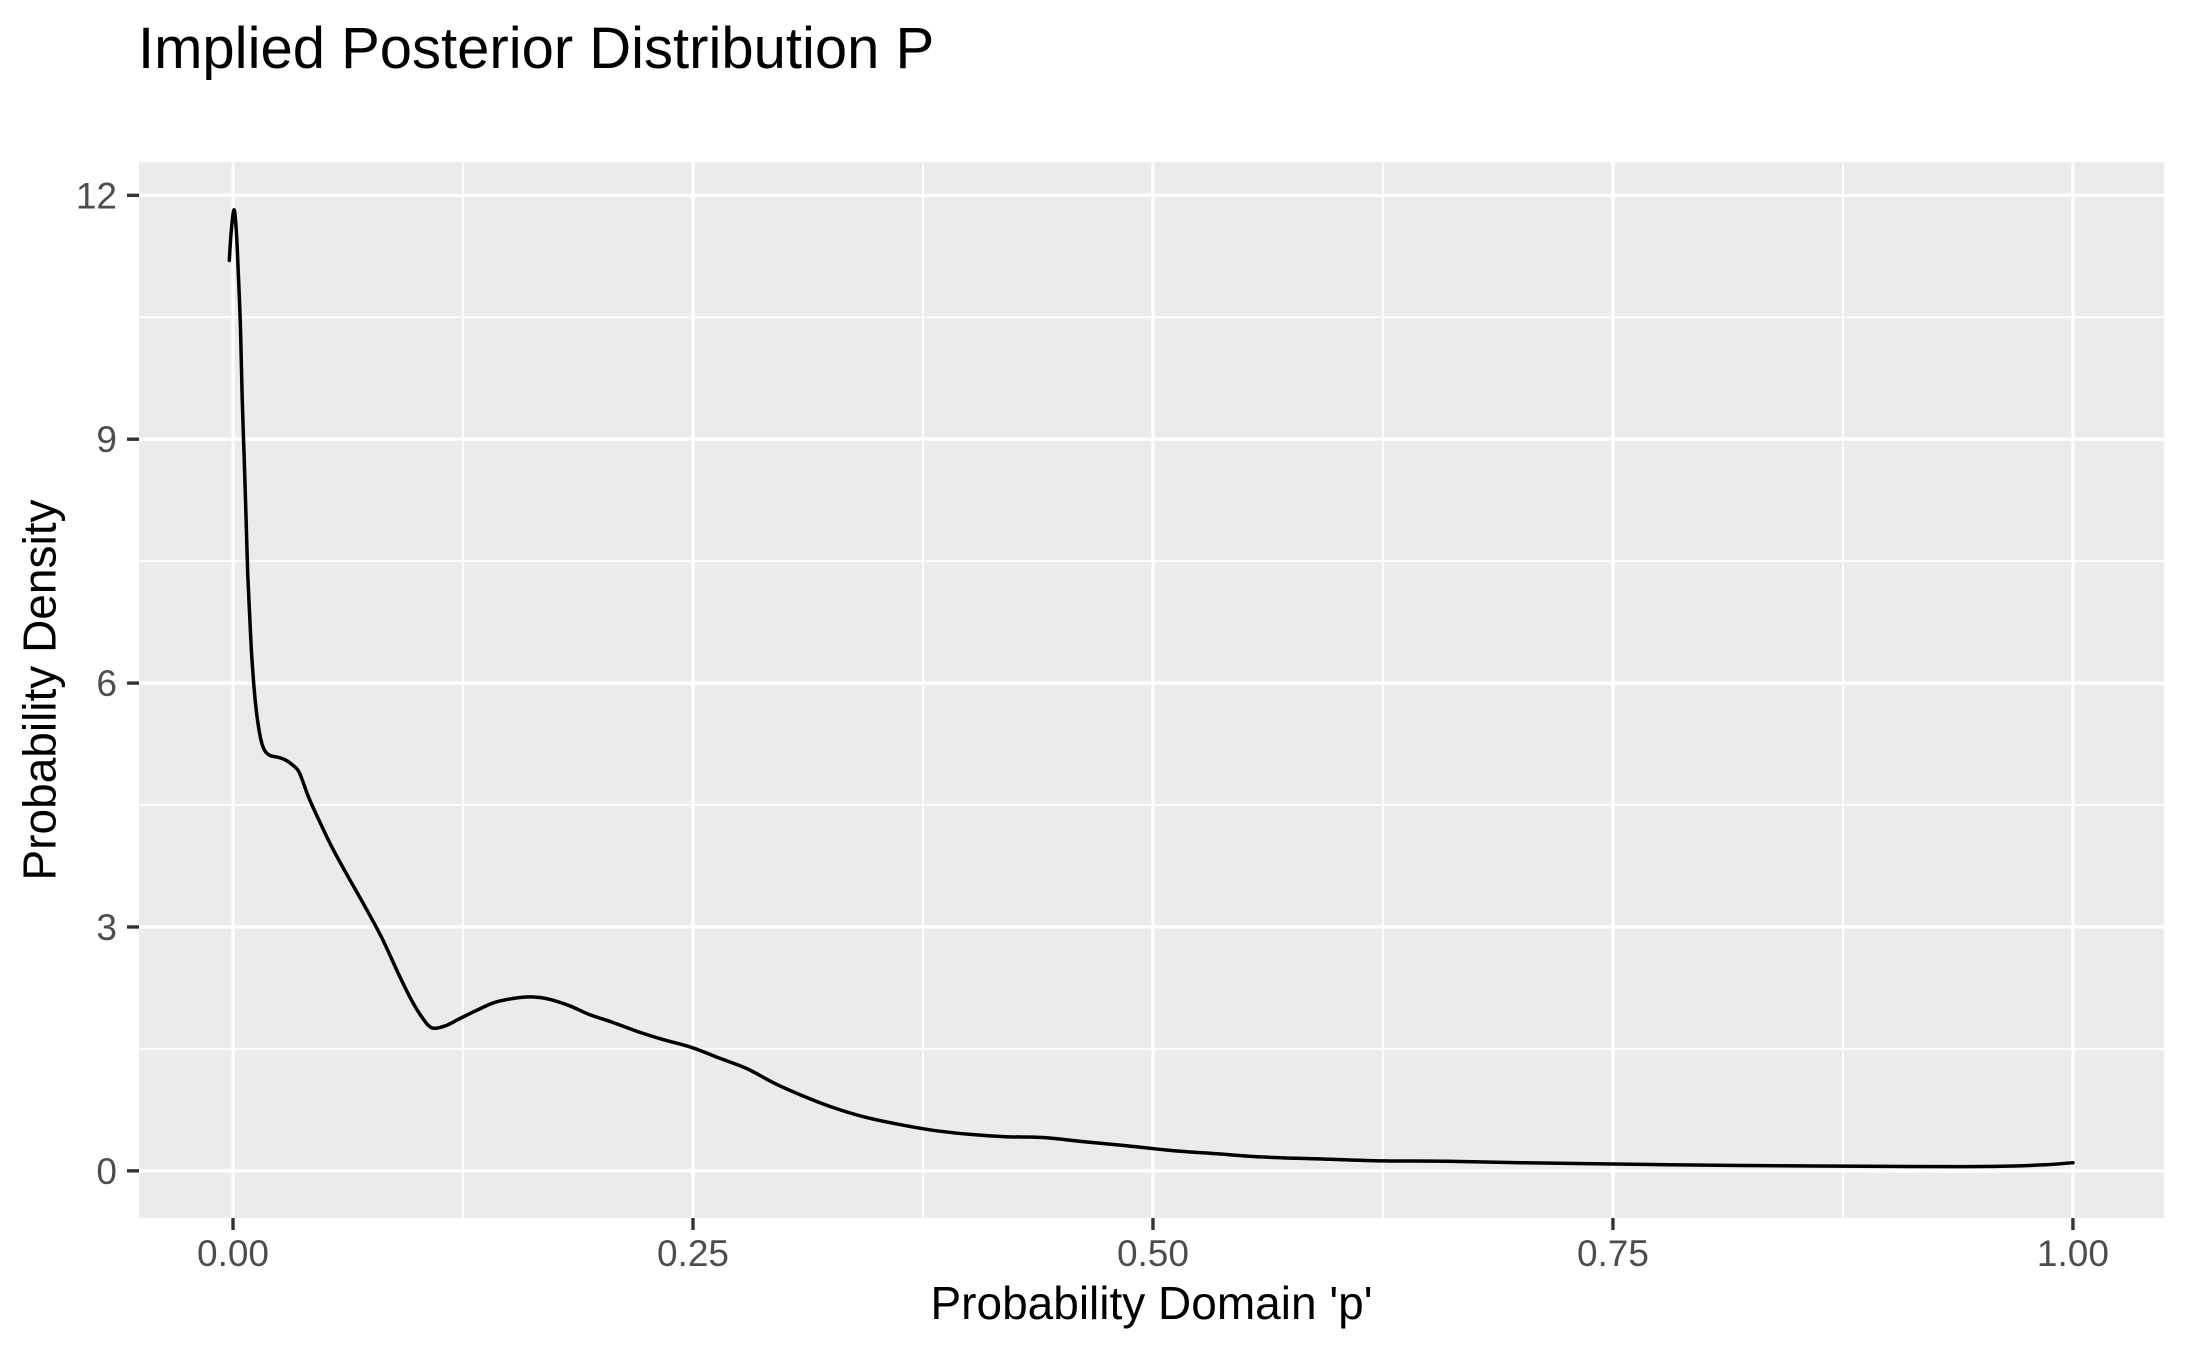  Describe the element at coordinates (2073, 1253) in the screenshot. I see `x-tick-label: 1.00` at that location.